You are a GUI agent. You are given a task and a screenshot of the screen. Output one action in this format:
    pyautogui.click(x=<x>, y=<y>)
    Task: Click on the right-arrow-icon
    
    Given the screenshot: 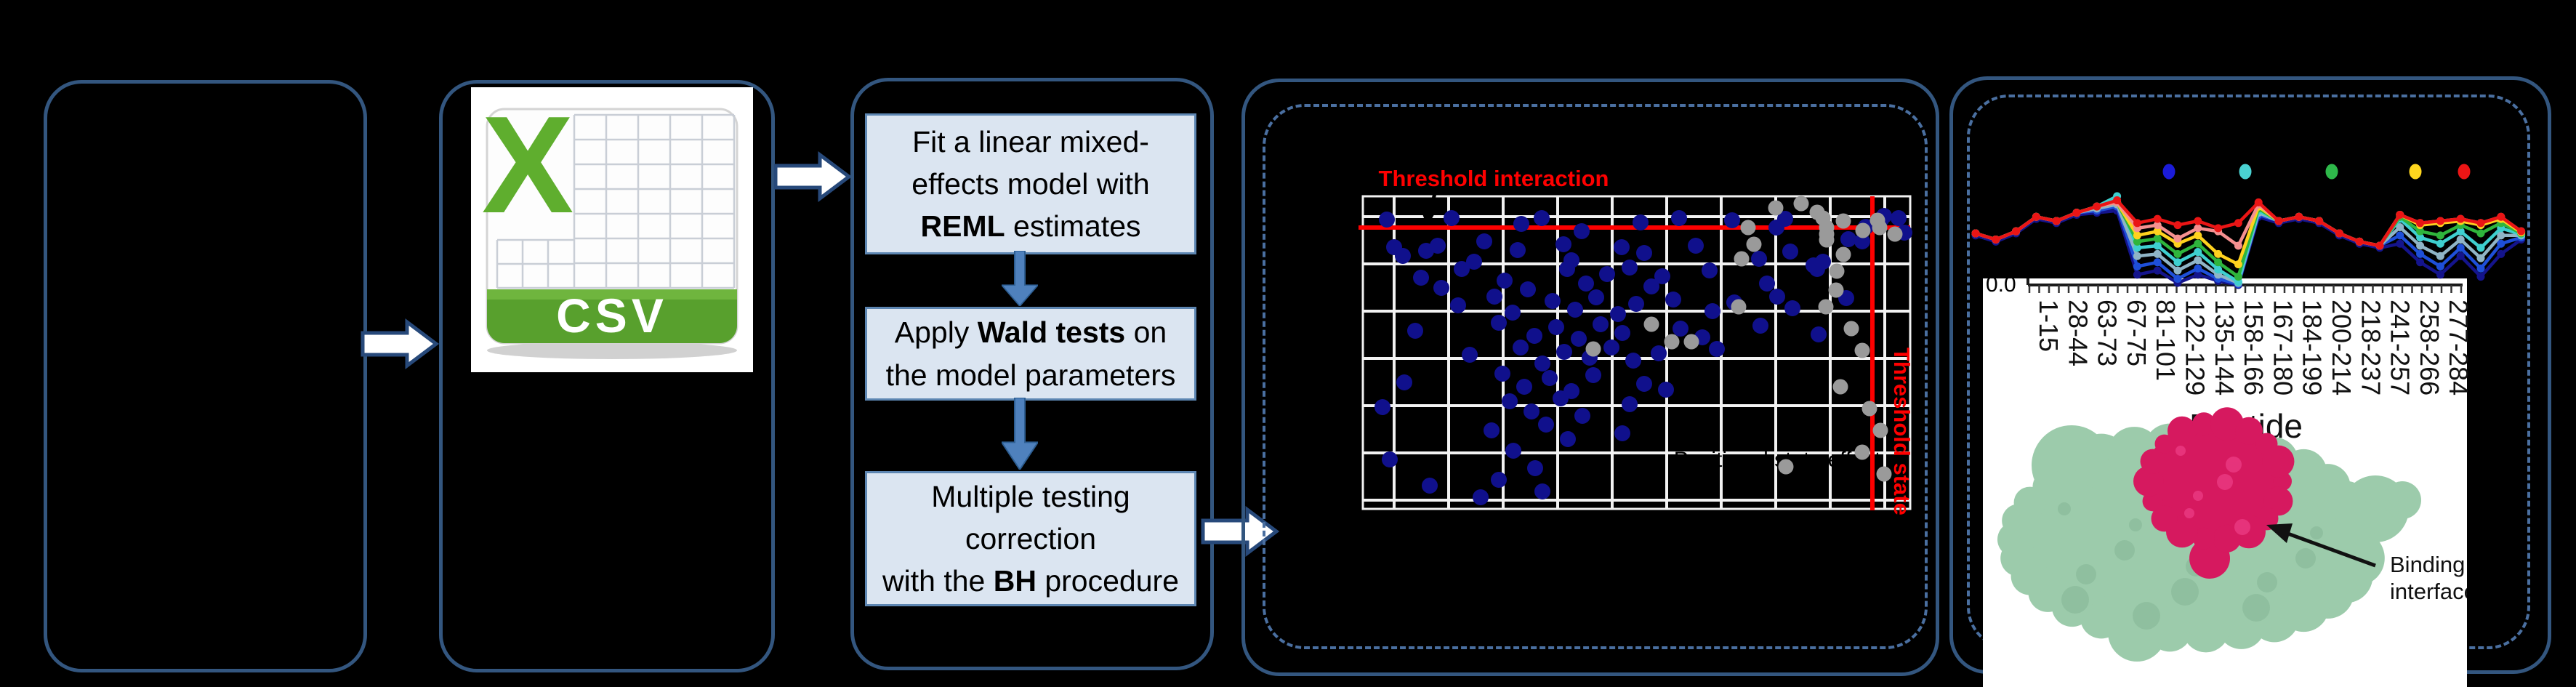 What is the action you would take?
    pyautogui.click(x=812, y=176)
    